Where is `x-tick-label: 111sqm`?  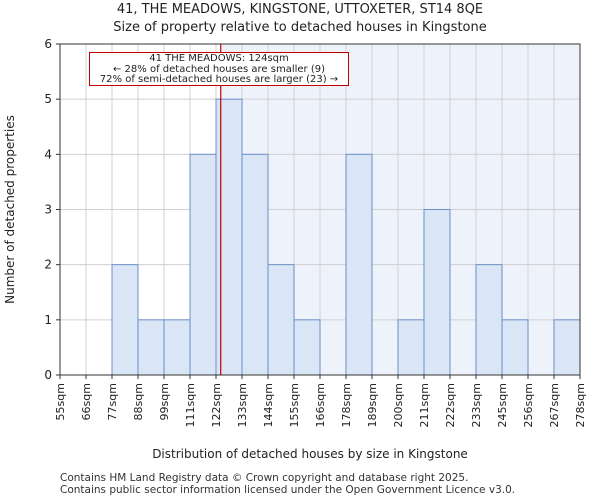 x-tick-label: 111sqm is located at coordinates (190, 405).